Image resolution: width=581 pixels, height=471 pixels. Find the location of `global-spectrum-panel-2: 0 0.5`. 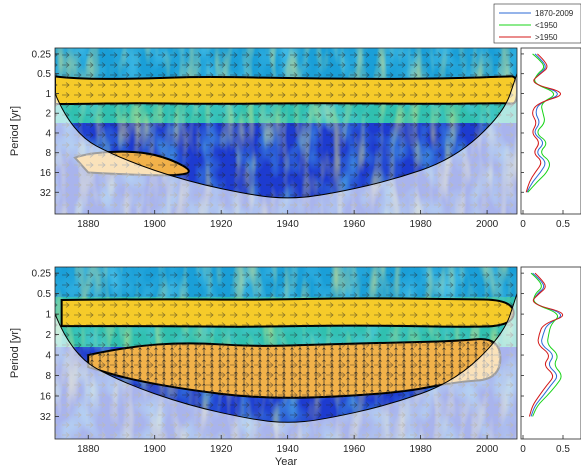

global-spectrum-panel-2: 0 0.5 is located at coordinates (545, 363).